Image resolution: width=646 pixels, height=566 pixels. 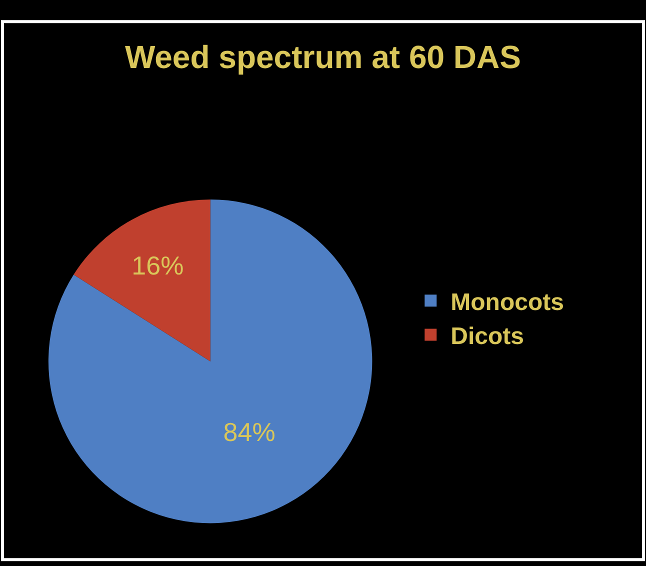 What do you see at coordinates (507, 302) in the screenshot?
I see `legend-label: Monocots` at bounding box center [507, 302].